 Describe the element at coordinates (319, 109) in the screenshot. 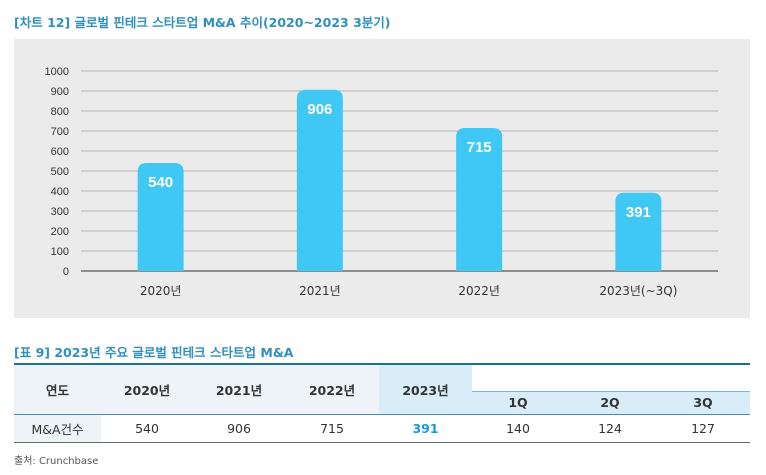

I see `bar-value-label: 906` at that location.